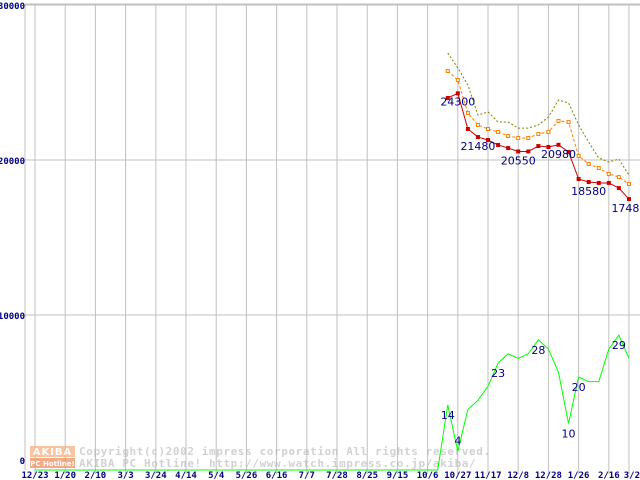 This screenshot has width=640, height=480. I want to click on x-tick-label: 12/8, so click(518, 475).